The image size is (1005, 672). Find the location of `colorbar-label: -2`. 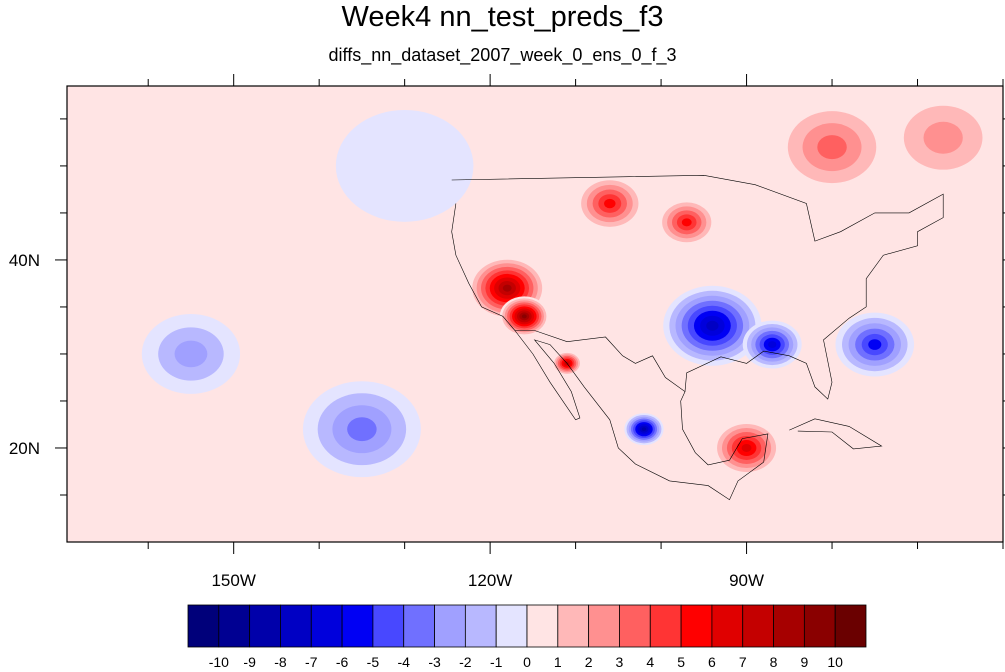

colorbar-label: -2 is located at coordinates (465, 662).